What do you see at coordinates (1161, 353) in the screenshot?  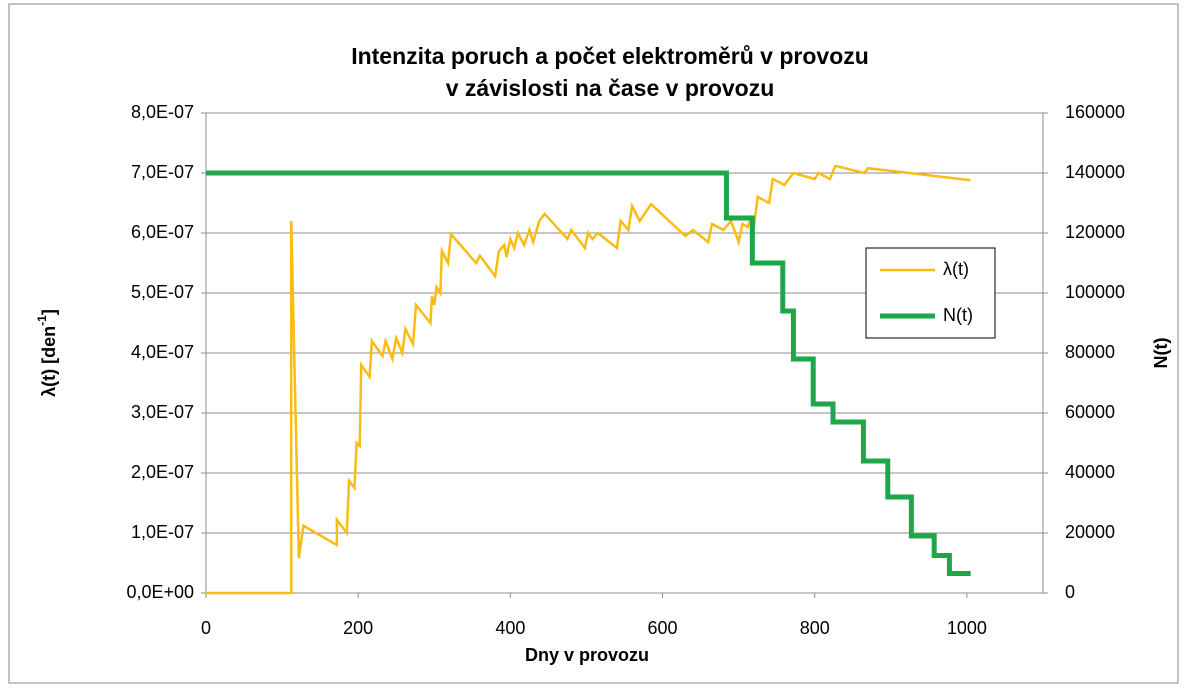 I see `y2-axis-title: N(t)` at bounding box center [1161, 353].